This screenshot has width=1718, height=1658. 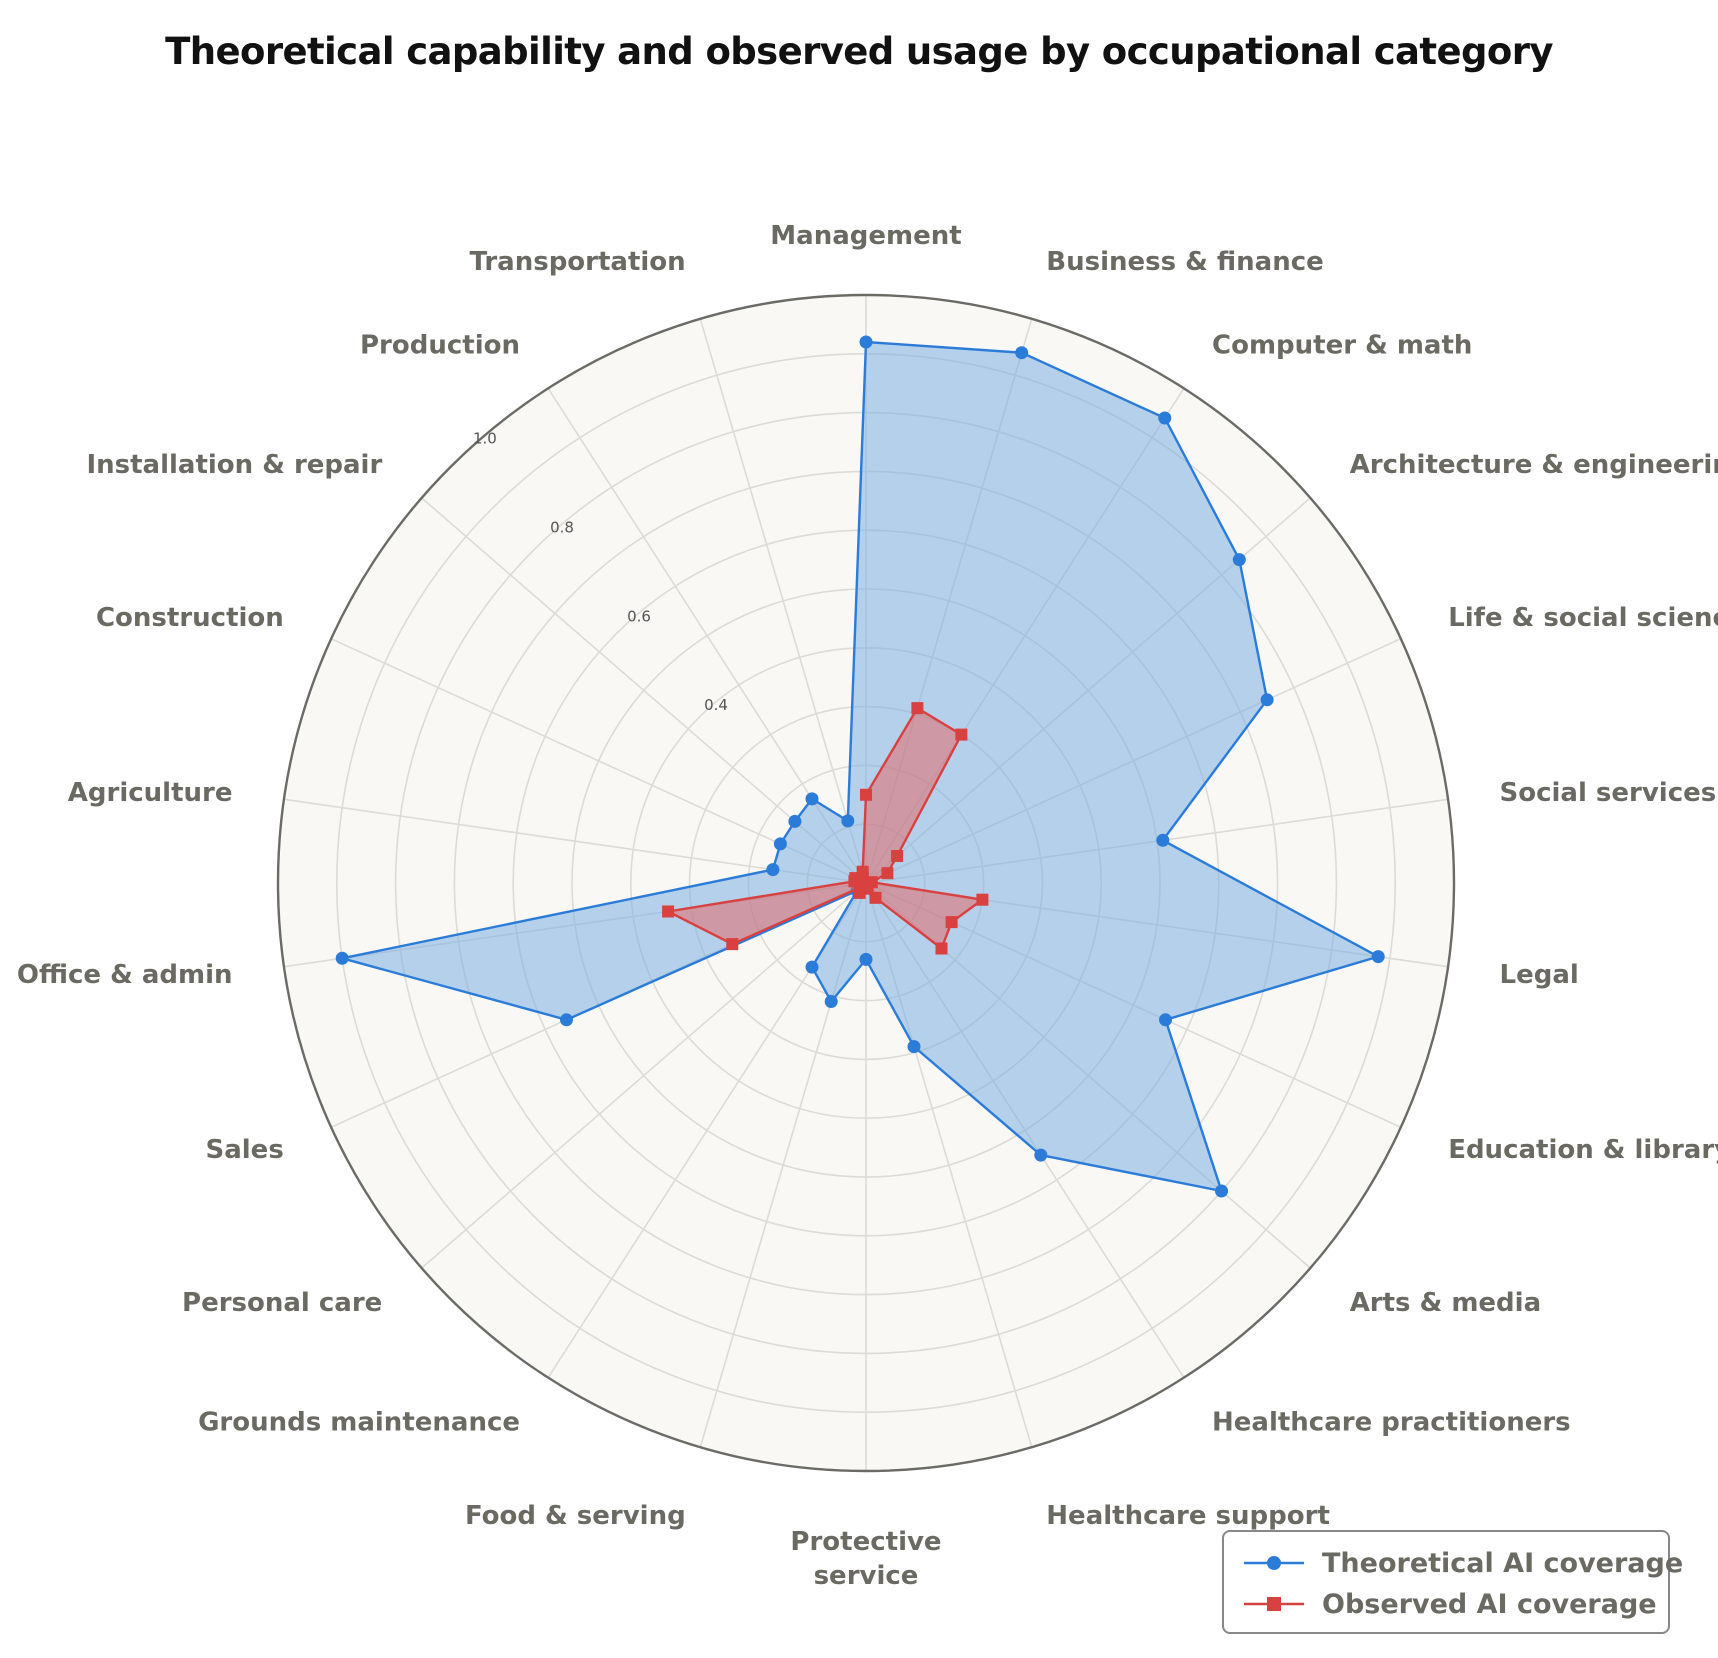 What do you see at coordinates (1267, 700) in the screenshot?
I see `marker-theoretical-ai-coverage-life-social-sciences` at bounding box center [1267, 700].